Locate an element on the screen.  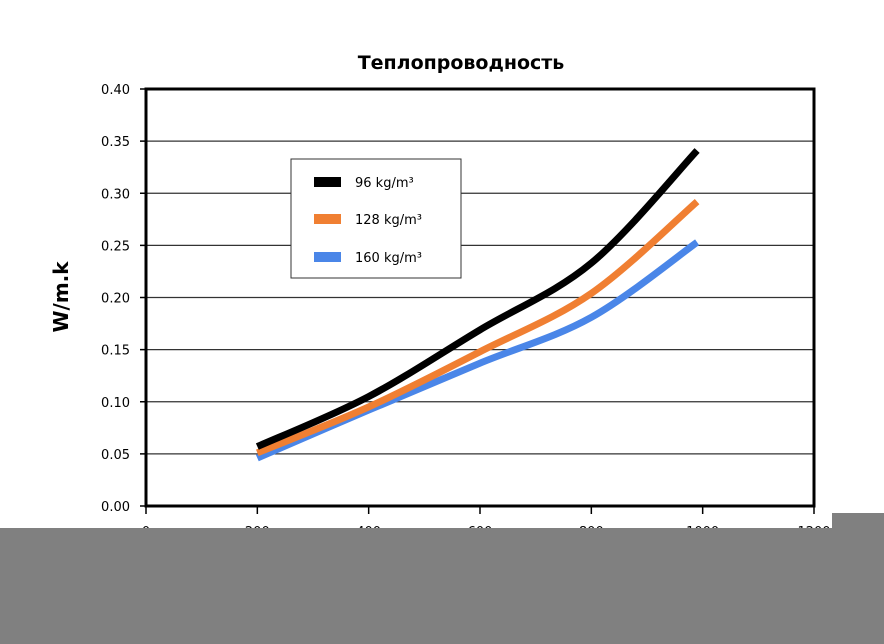
y-tick-label: 0.10 is located at coordinates (115, 403).